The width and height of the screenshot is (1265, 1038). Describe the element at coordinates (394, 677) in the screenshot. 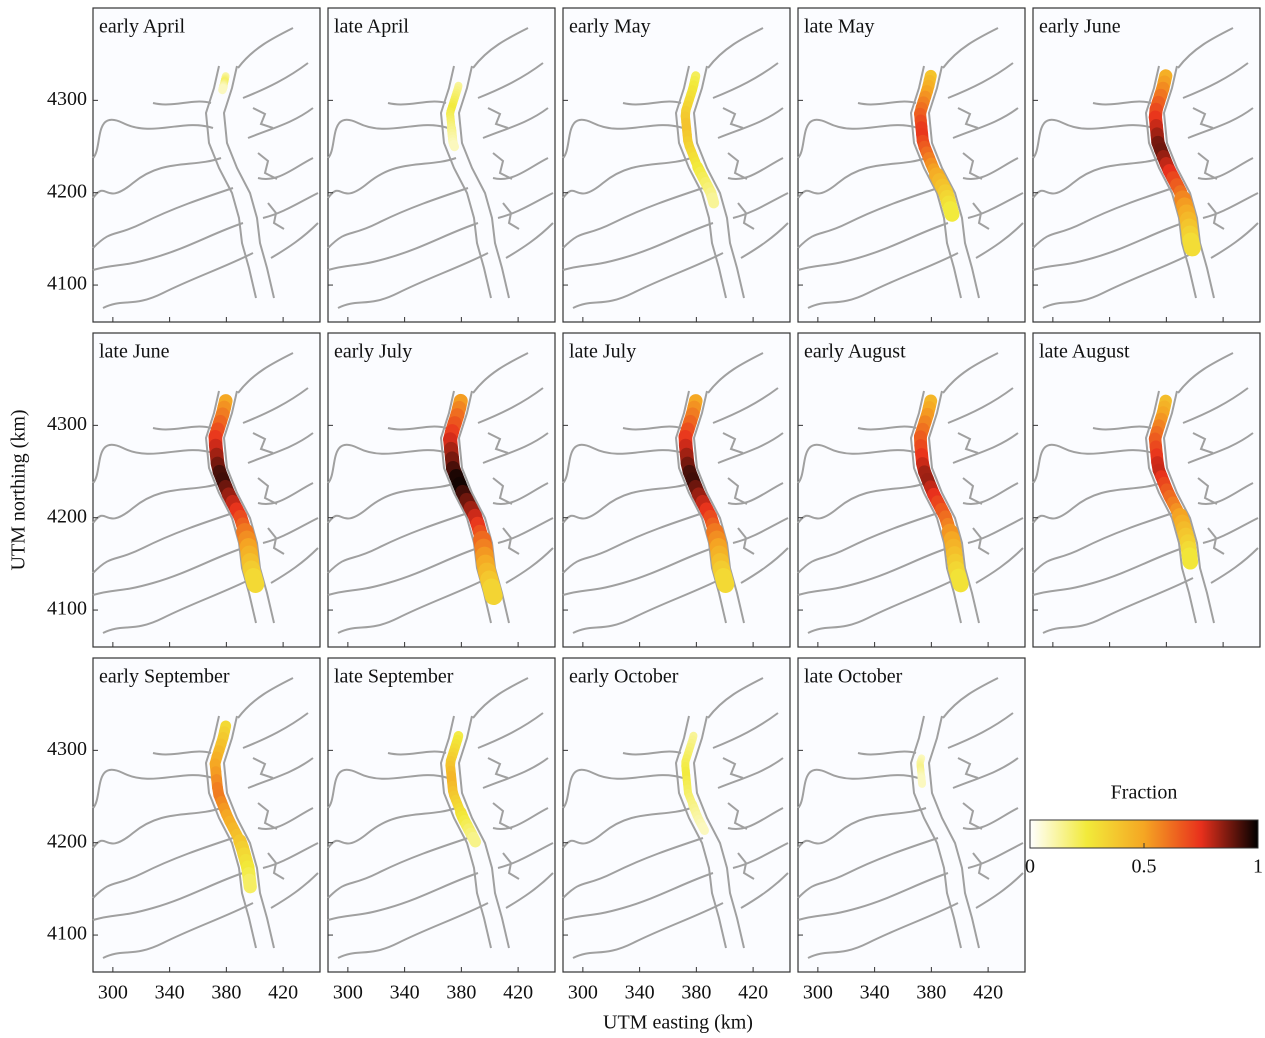

I see `panel-title: late September` at that location.